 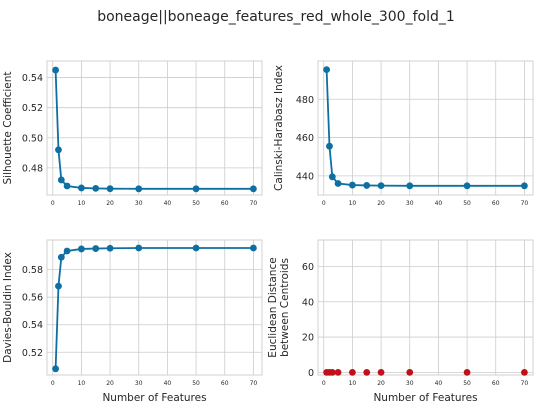 I want to click on y-tick-label: 0, so click(x=311, y=373).